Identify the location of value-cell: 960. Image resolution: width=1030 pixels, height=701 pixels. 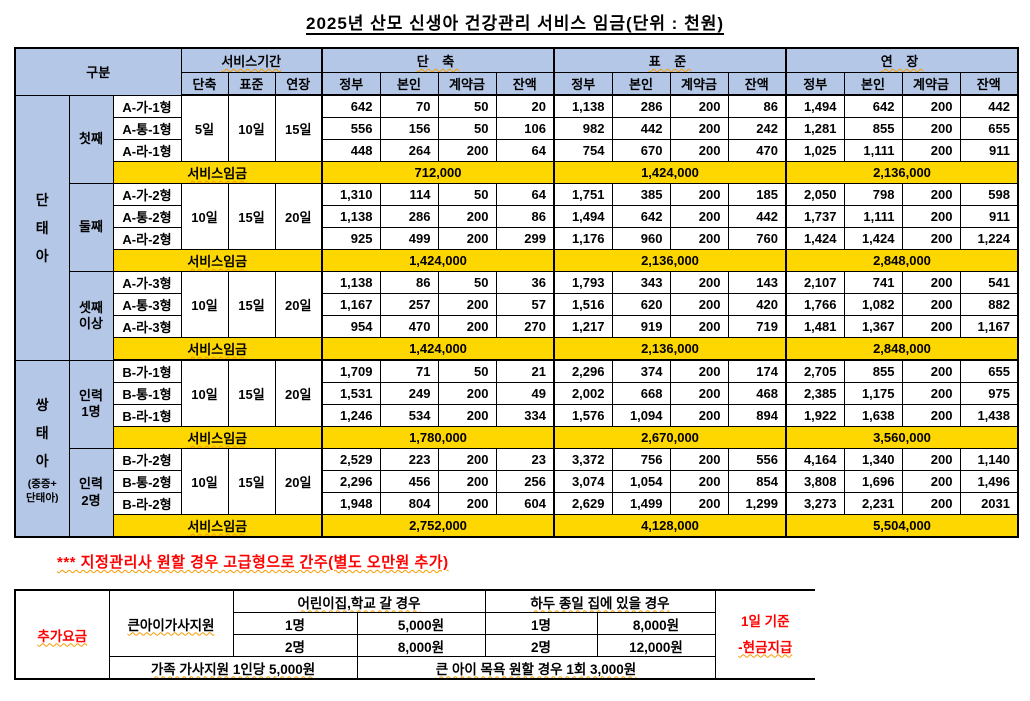
(641, 238).